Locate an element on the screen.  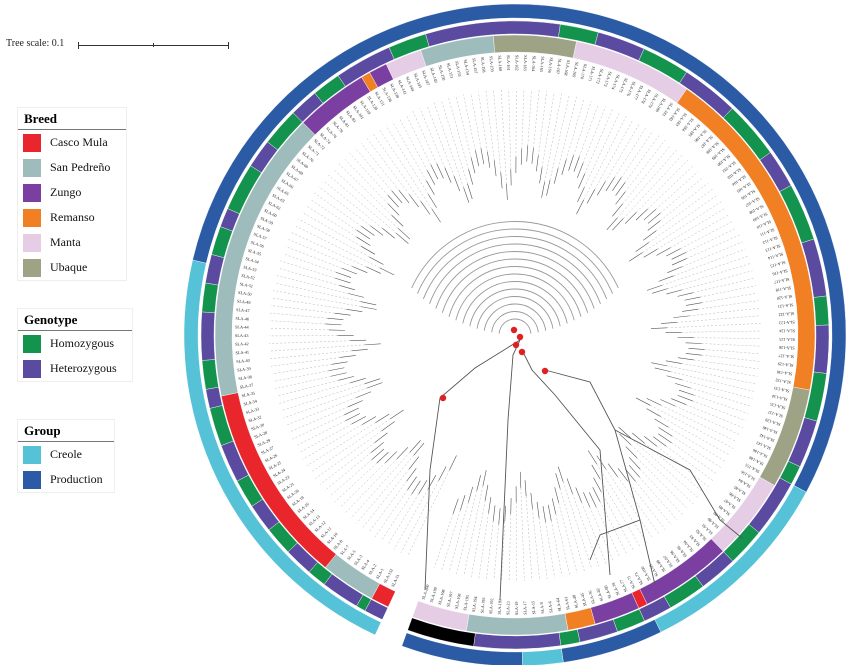
leaf-label: SLA-118 is located at coordinates (783, 289).